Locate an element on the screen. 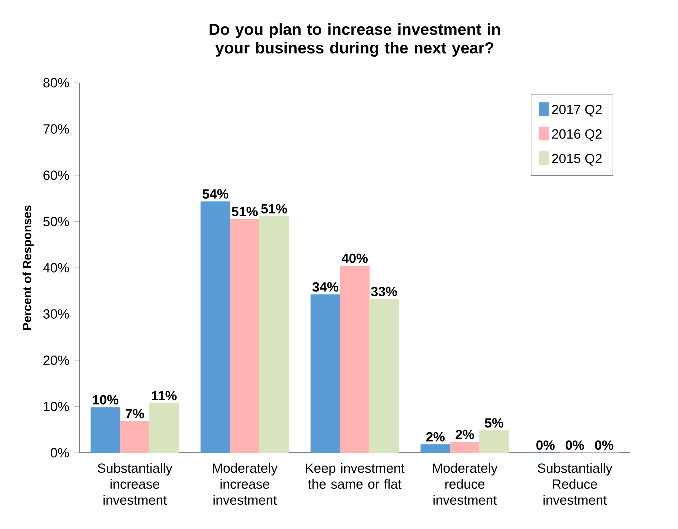 The height and width of the screenshot is (529, 678). data-label: 33% is located at coordinates (384, 292).